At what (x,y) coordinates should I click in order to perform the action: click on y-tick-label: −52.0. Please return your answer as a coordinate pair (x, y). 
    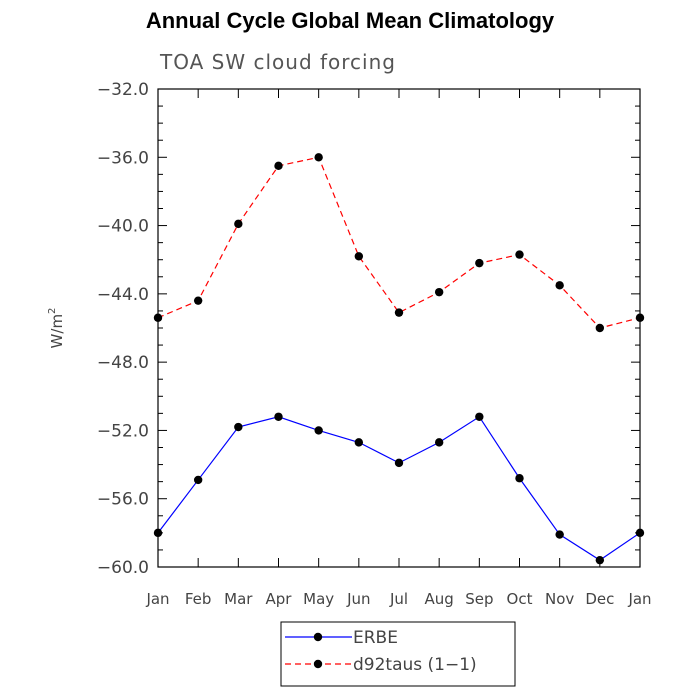
    Looking at the image, I should click on (123, 431).